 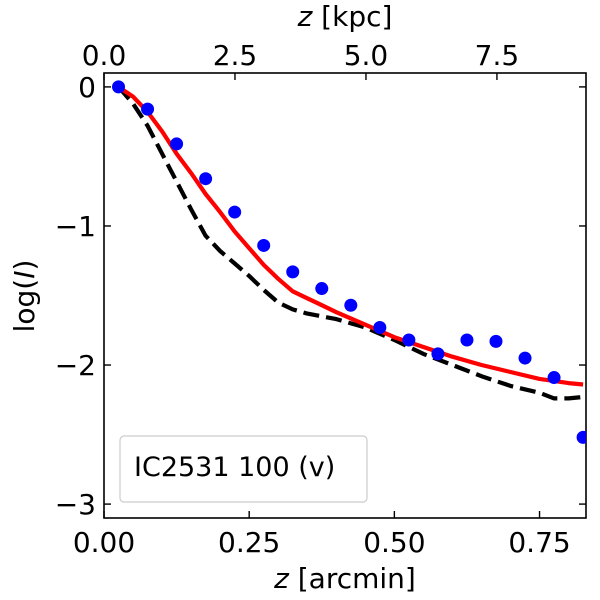 I want to click on legend-box, so click(x=243, y=469).